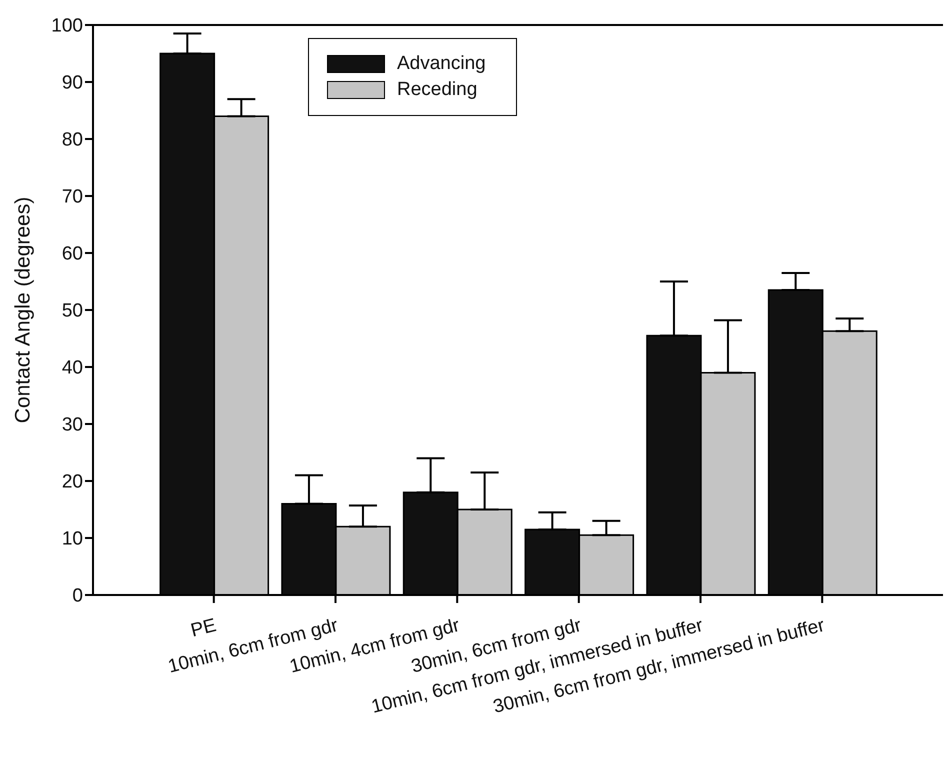 The width and height of the screenshot is (951, 763). Describe the element at coordinates (22, 310) in the screenshot. I see `y-axis-title: Contact Angle (degrees)` at that location.